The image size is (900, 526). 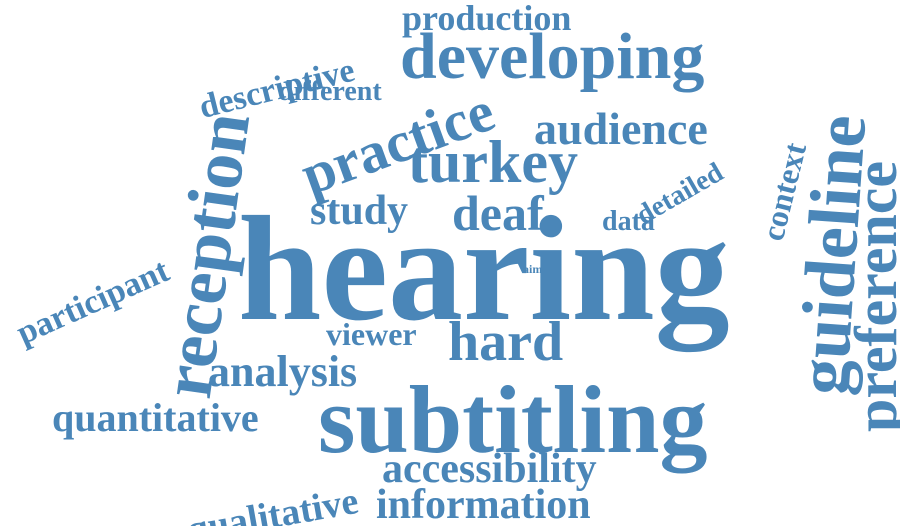 What do you see at coordinates (533, 269) in the screenshot?
I see `word-aim: aim` at bounding box center [533, 269].